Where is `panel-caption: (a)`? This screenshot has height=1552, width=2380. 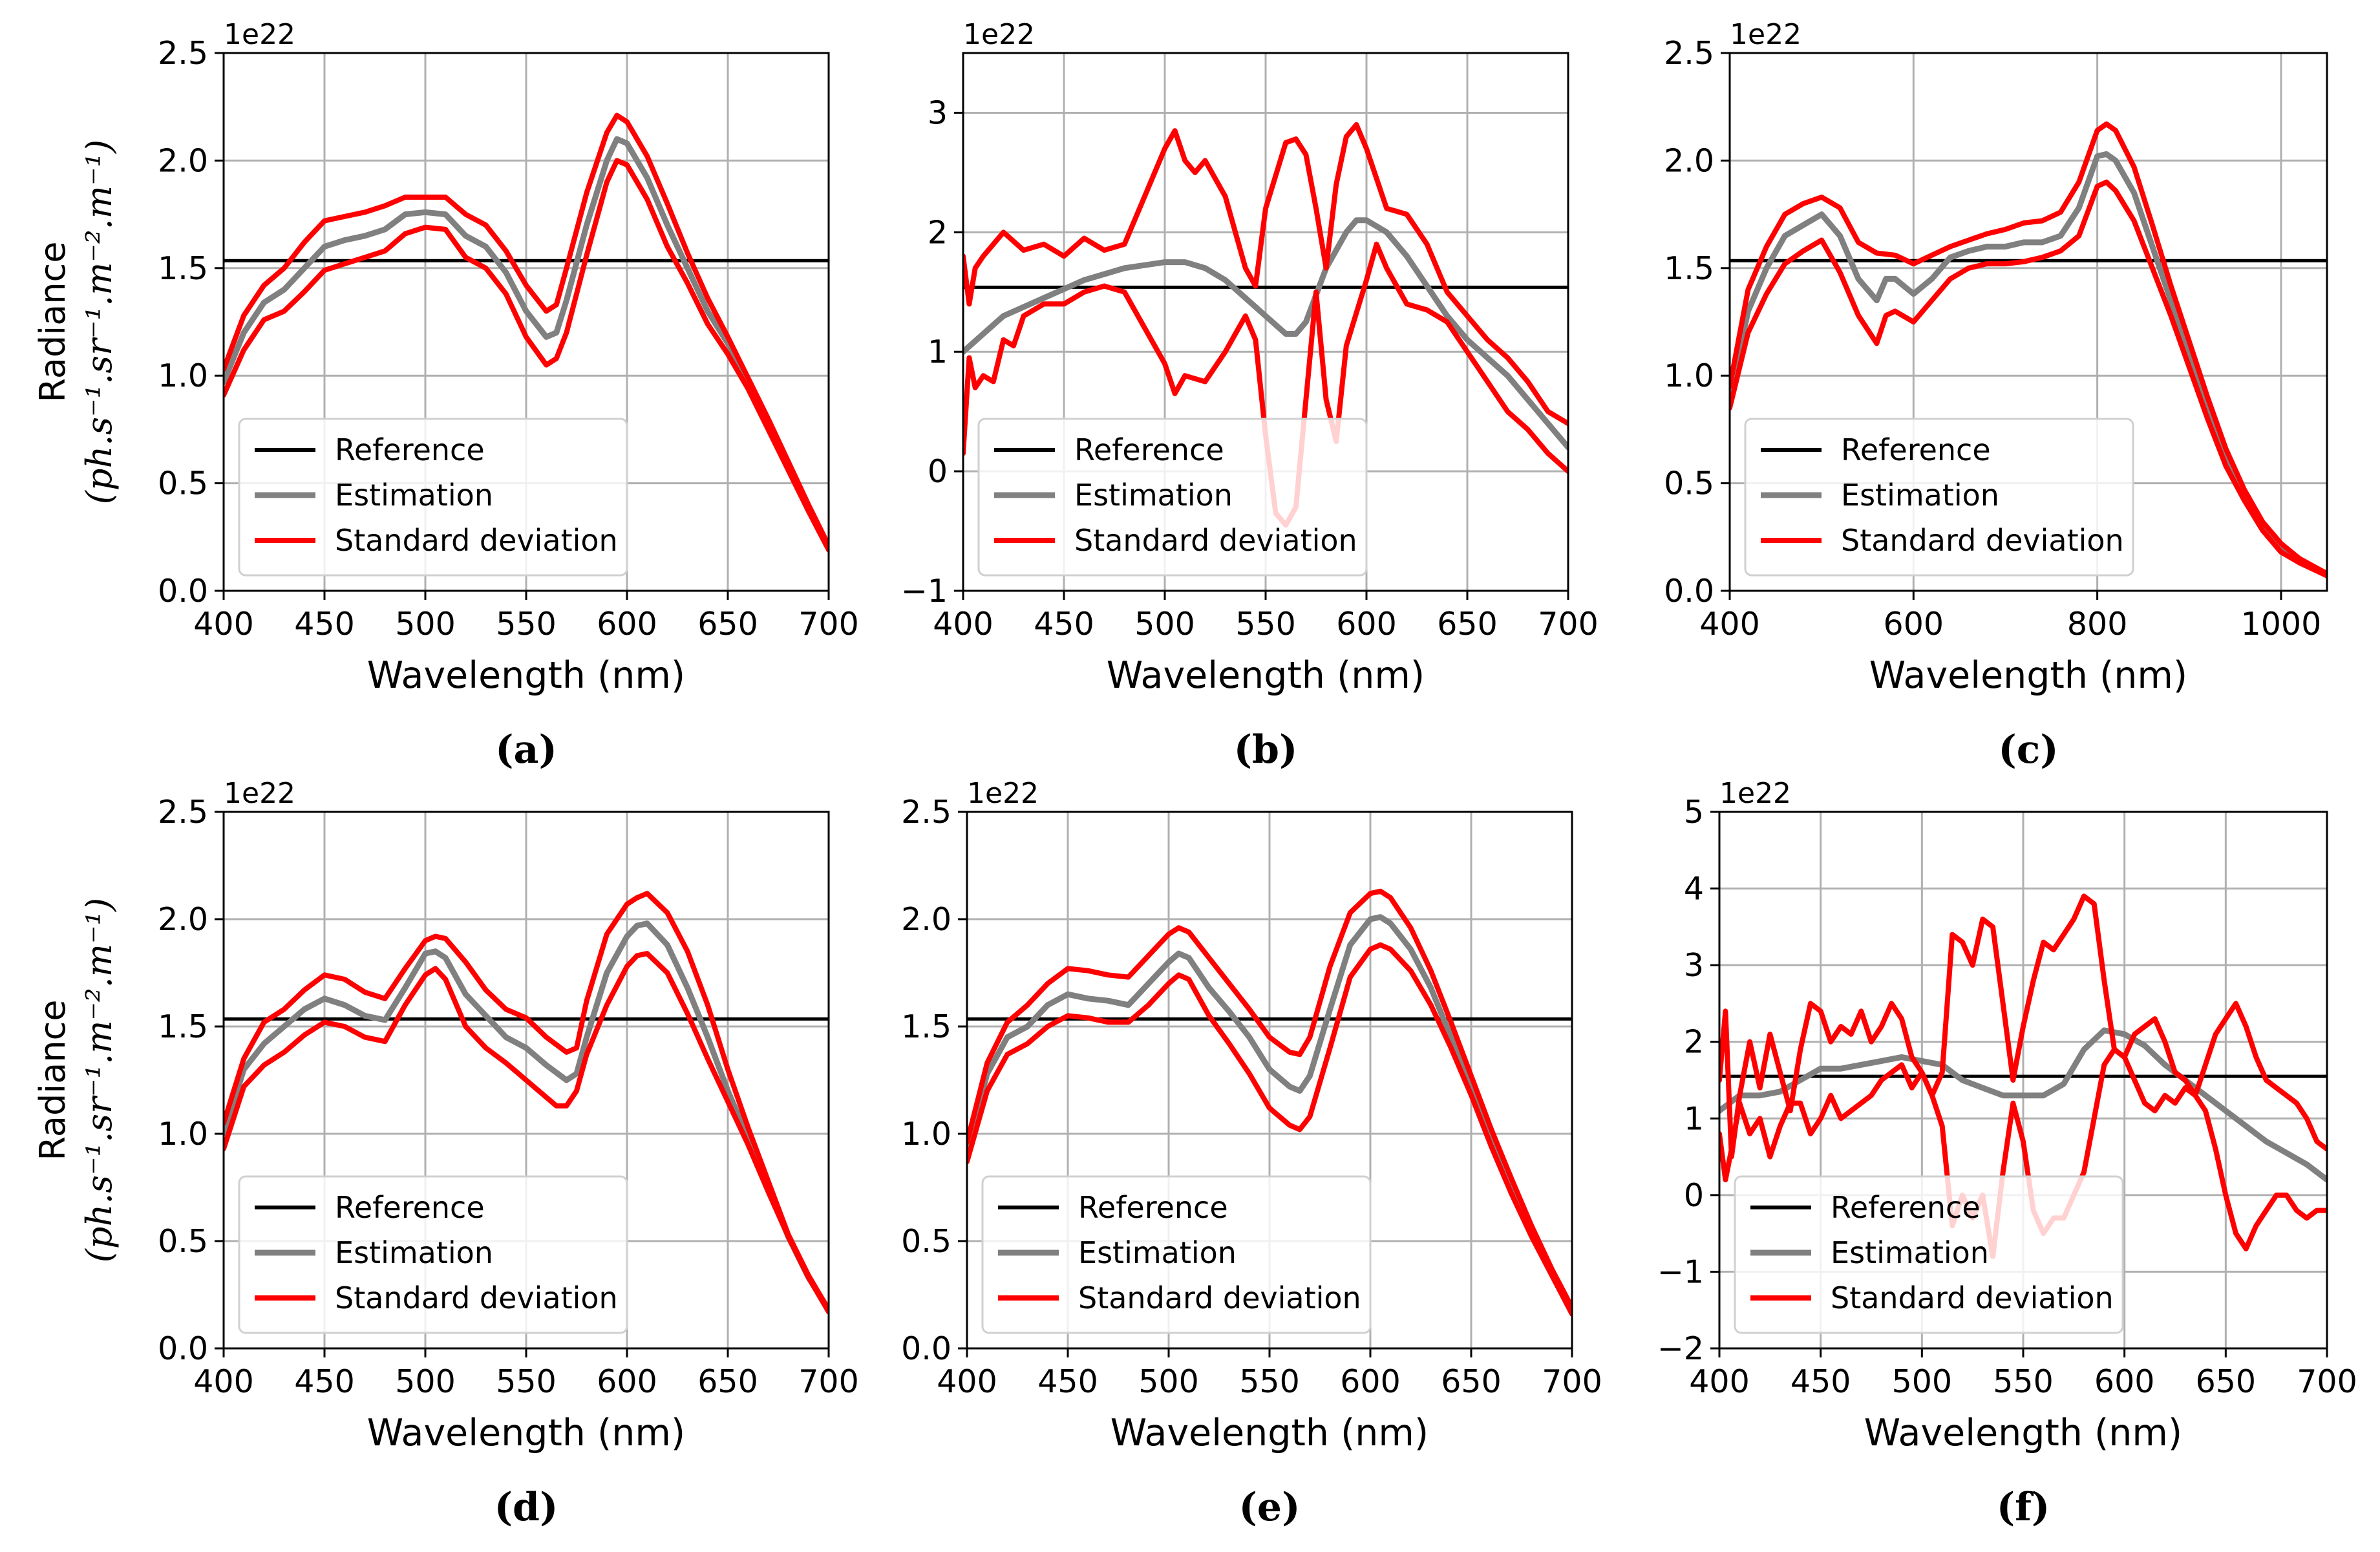
panel-caption: (a) is located at coordinates (526, 749).